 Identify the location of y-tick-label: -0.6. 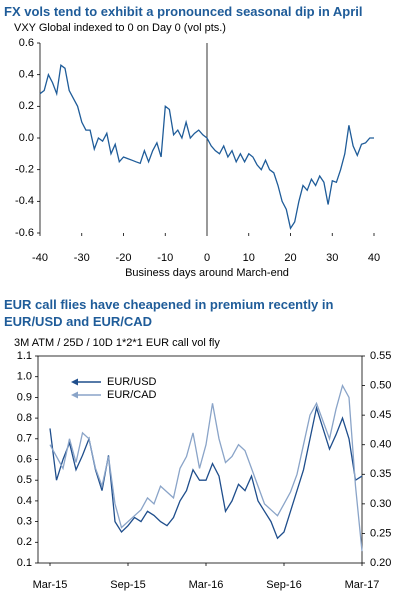
(24, 233).